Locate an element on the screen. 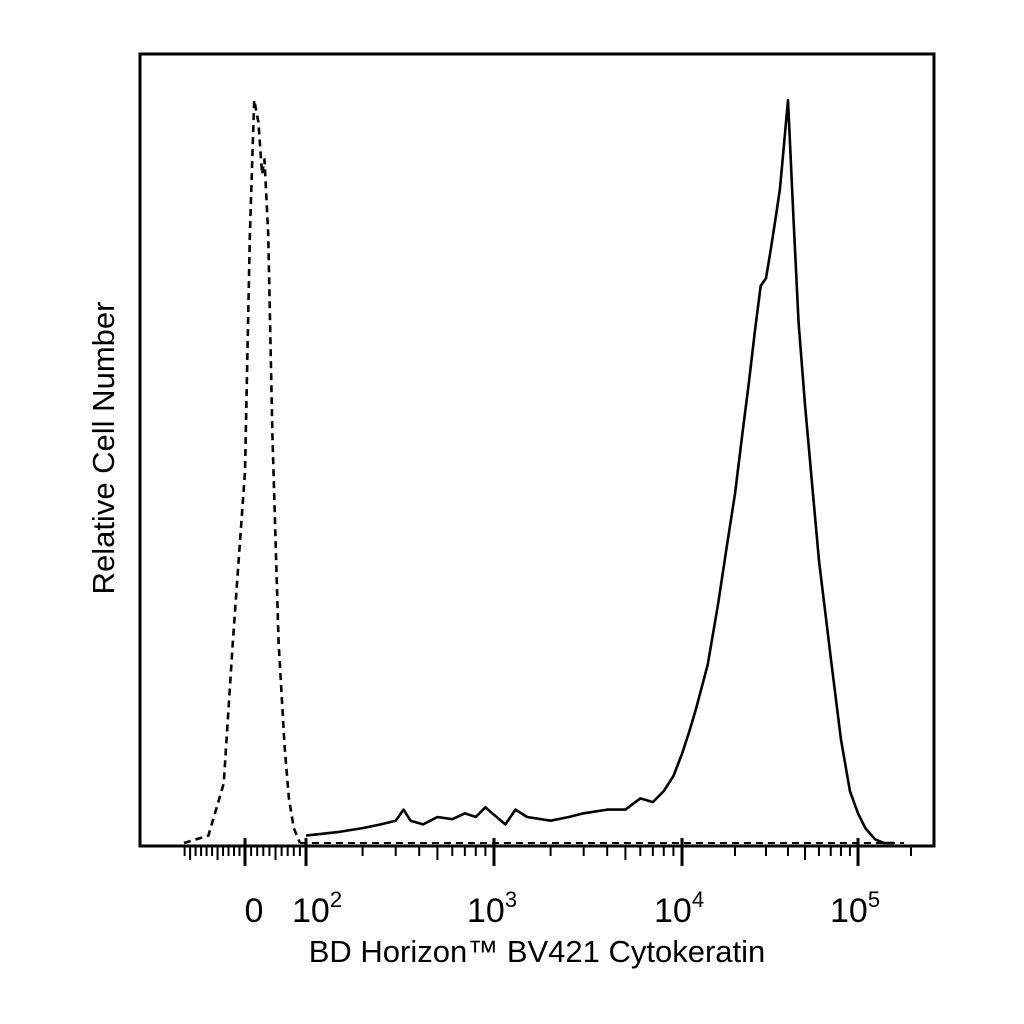  y-axis-title: Relative Cell Number is located at coordinates (103, 448).